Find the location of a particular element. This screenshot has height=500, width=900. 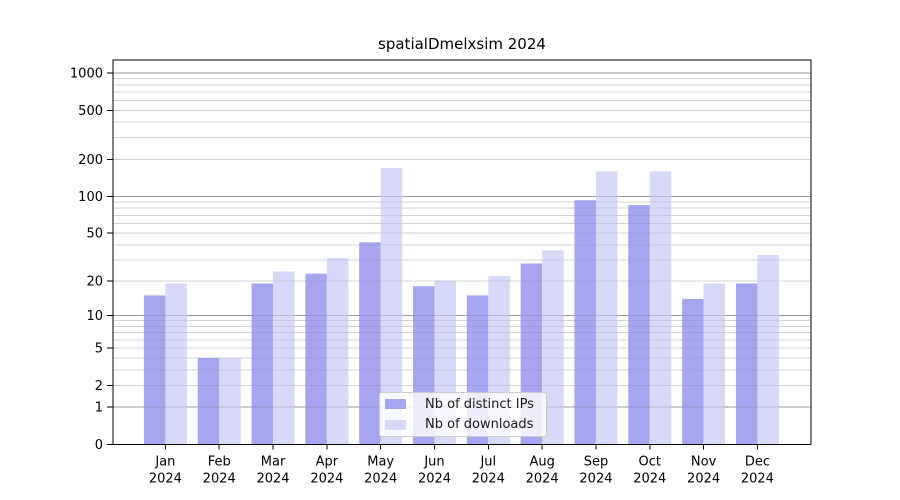

bar-nov-downloads is located at coordinates (714, 364).